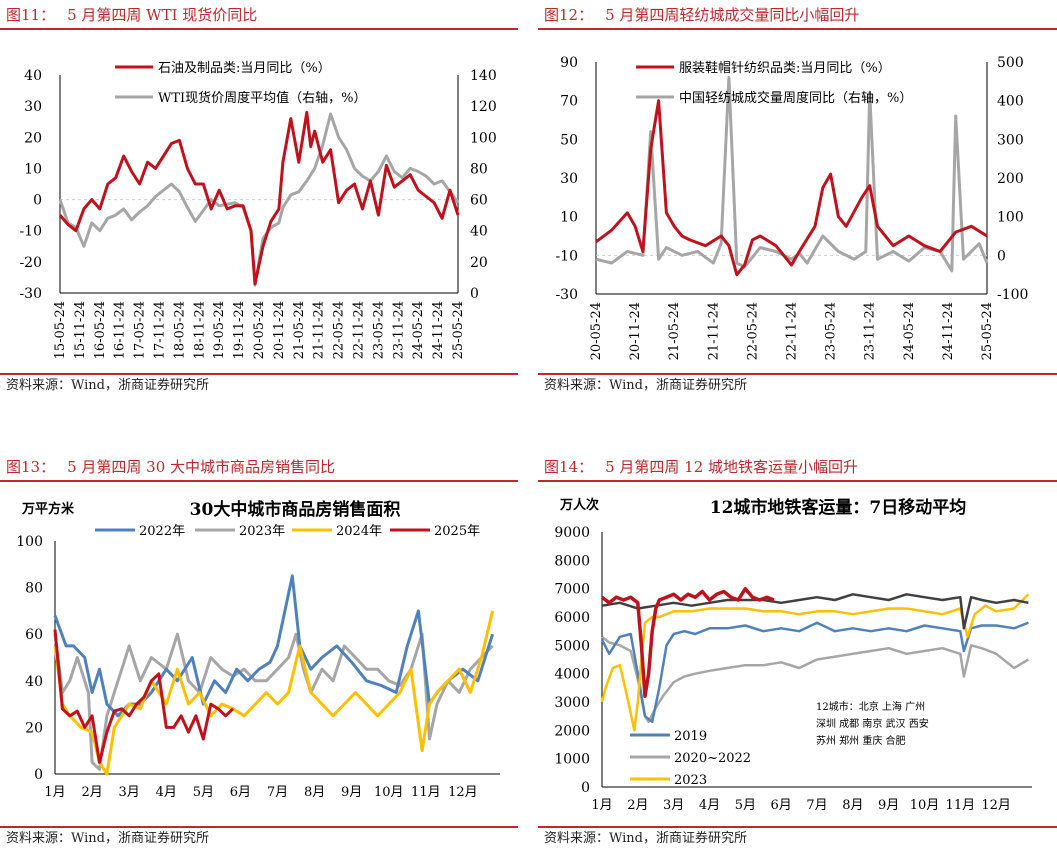 The width and height of the screenshot is (1057, 857). I want to click on y-tick-label-right: 40, so click(479, 232).